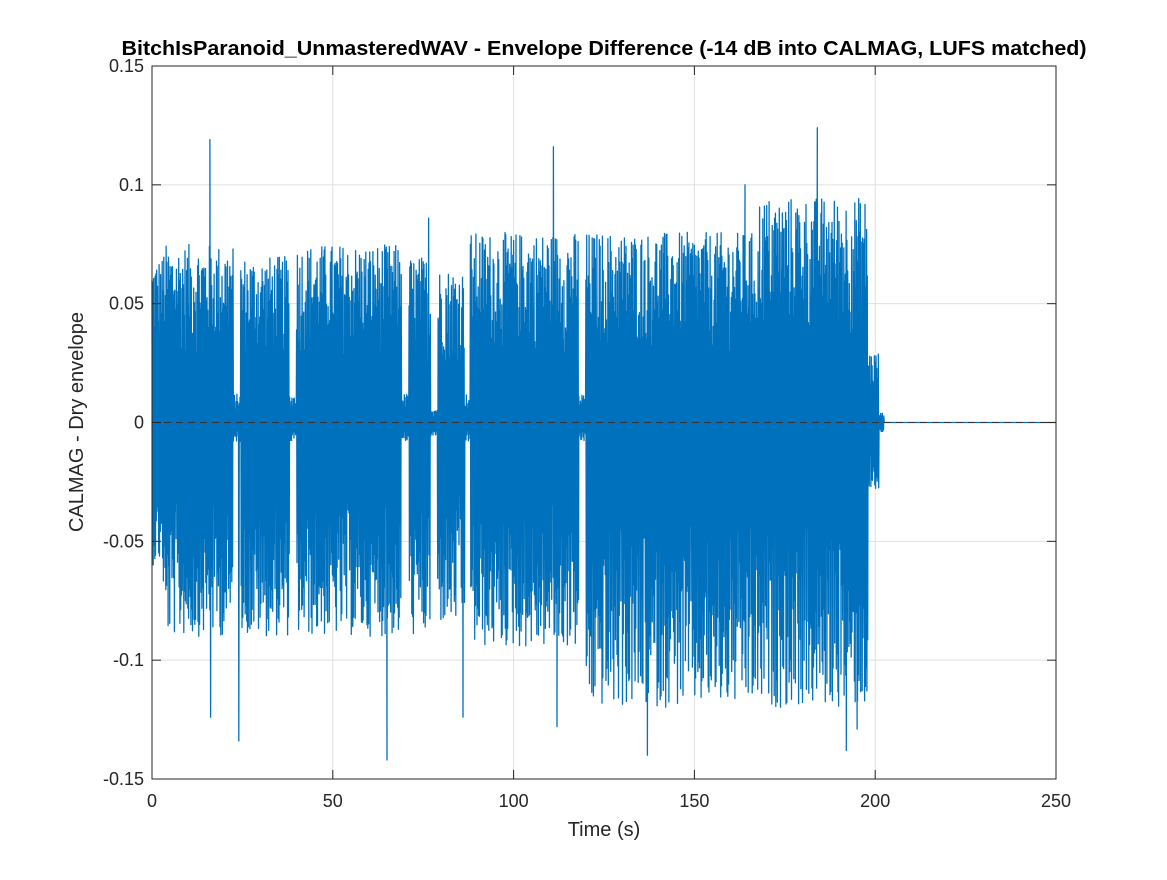 This screenshot has height=880, width=1167. I want to click on x-axis-label: Time (s), so click(604, 830).